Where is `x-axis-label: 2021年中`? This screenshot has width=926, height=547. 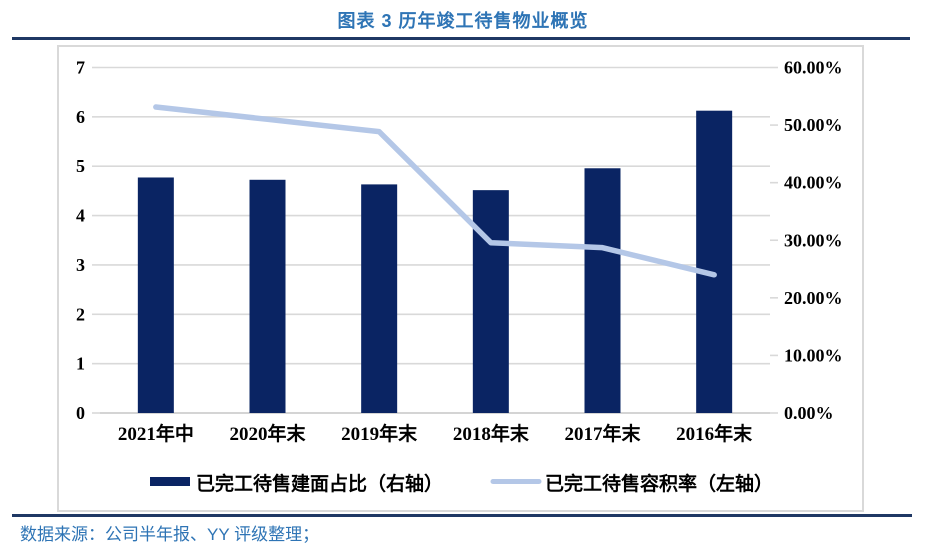 x-axis-label: 2021年中 is located at coordinates (156, 433).